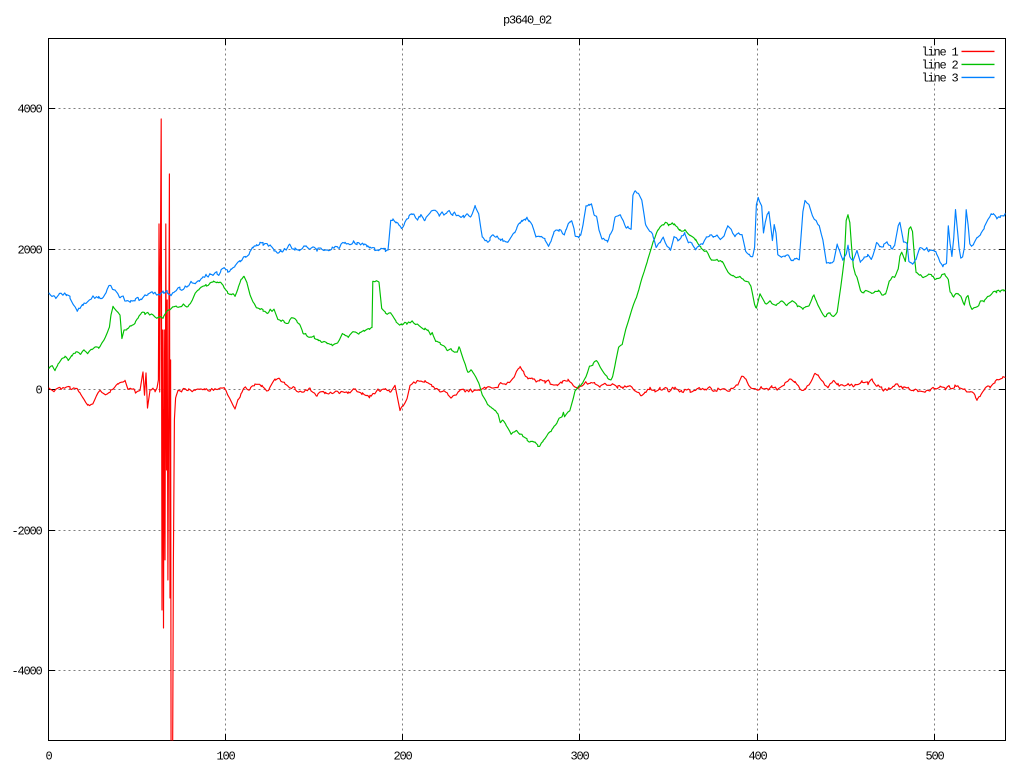 The height and width of the screenshot is (768, 1024). I want to click on svg-text: 100, so click(225, 757).